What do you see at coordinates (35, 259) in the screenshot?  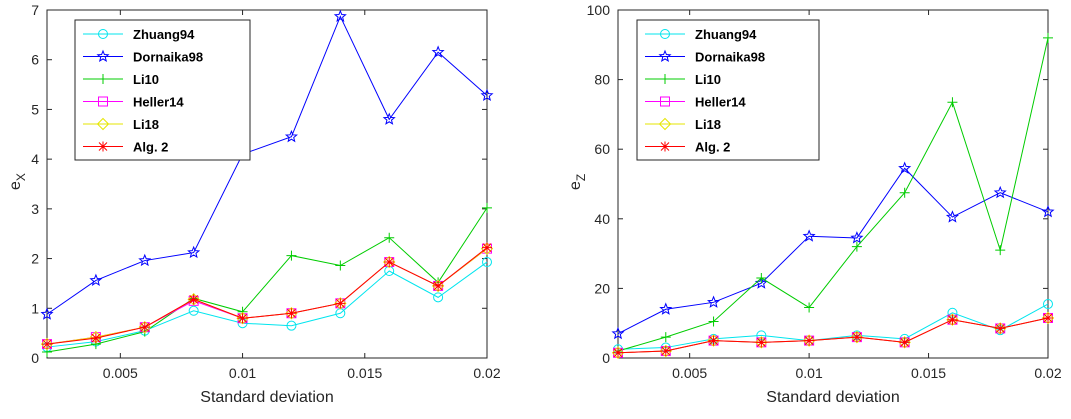 I see `y-tick-label: 2` at bounding box center [35, 259].